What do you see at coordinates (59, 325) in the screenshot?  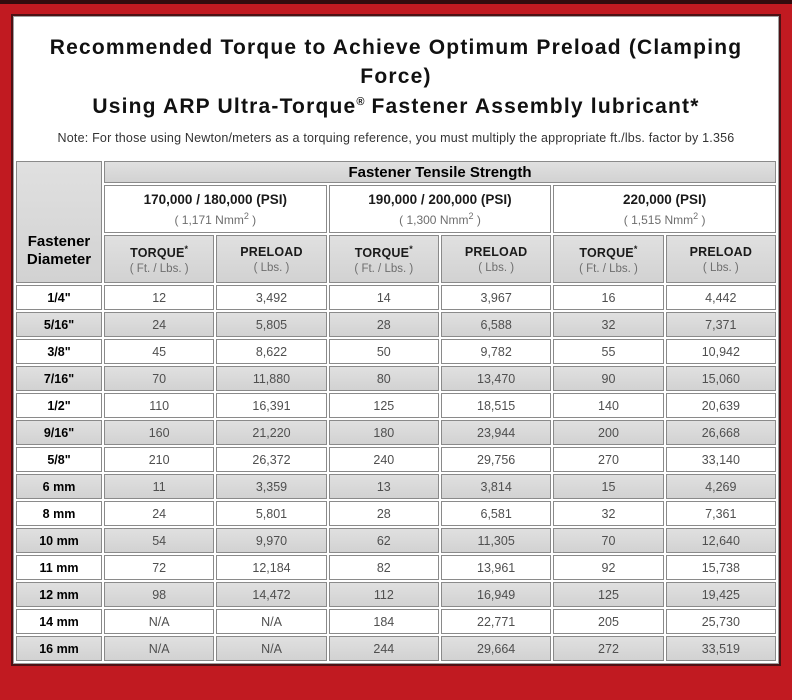 I see `diameter-cell: 5/16"` at bounding box center [59, 325].